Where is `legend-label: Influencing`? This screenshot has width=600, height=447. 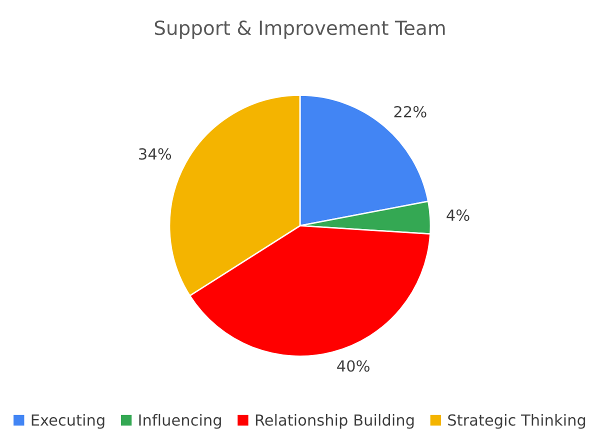
legend-label: Influencing is located at coordinates (180, 421).